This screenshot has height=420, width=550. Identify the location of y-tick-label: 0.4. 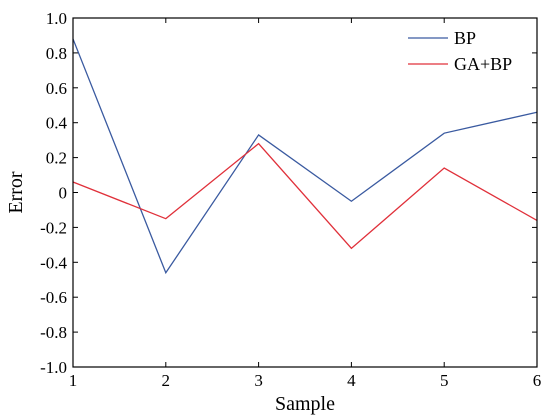
(57, 123).